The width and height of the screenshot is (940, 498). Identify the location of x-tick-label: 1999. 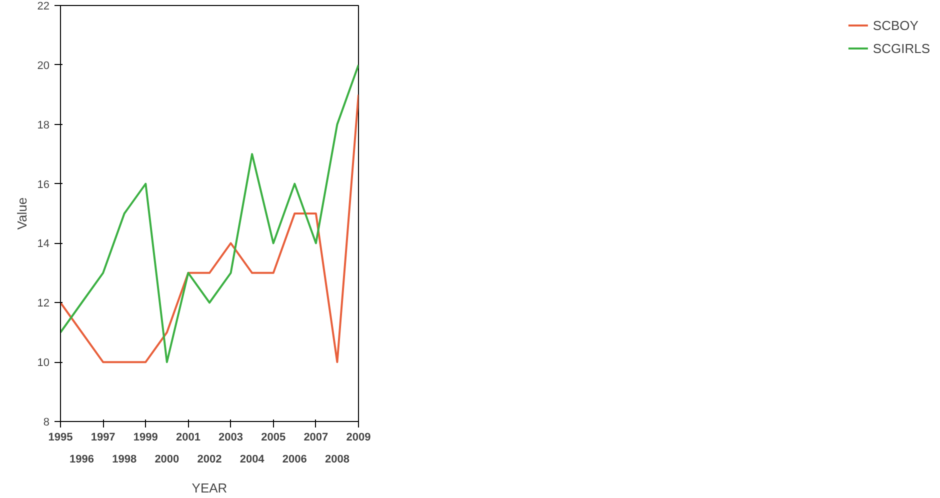
(145, 438).